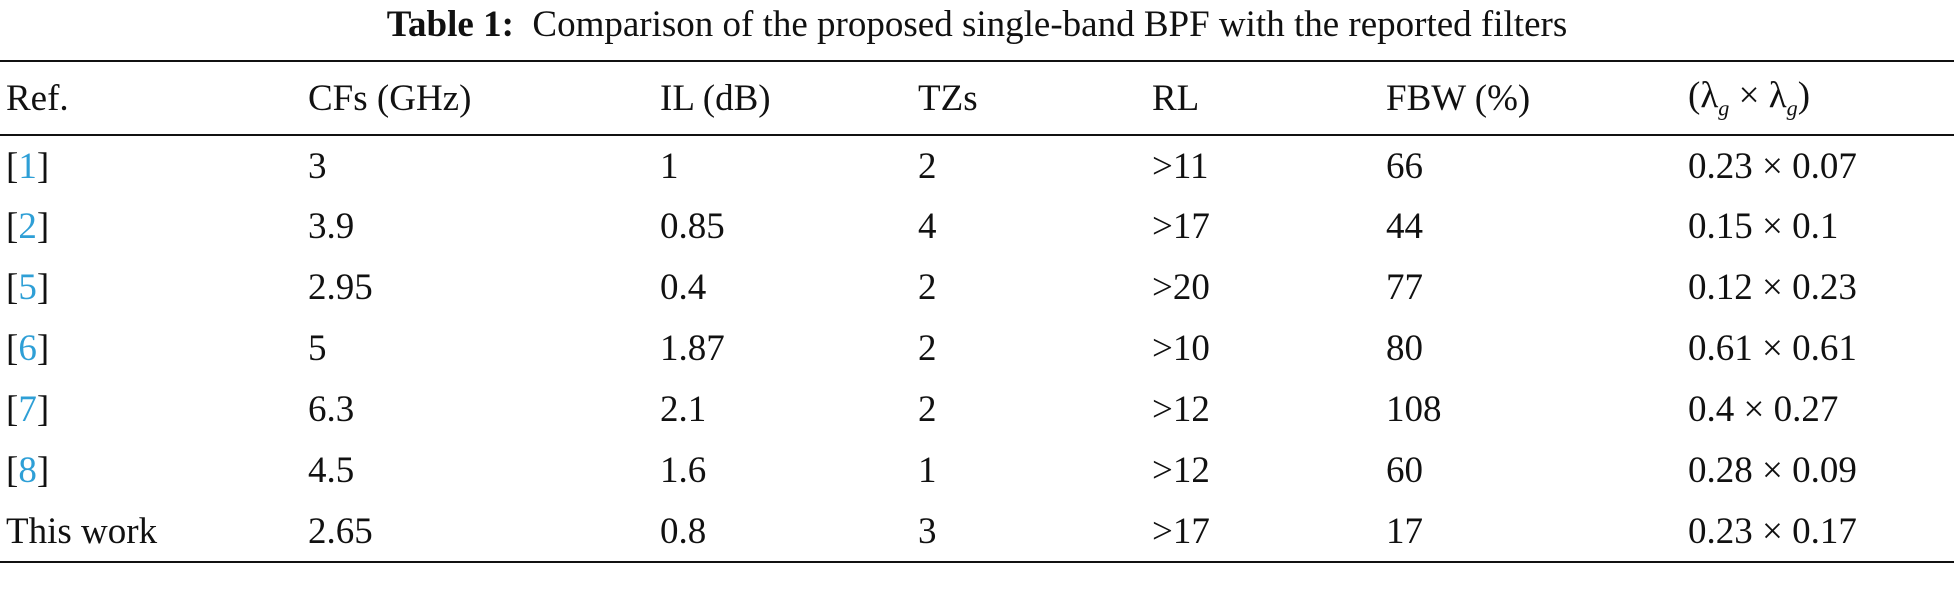  Describe the element at coordinates (1458, 98) in the screenshot. I see `header-cell: FBW (%)` at that location.